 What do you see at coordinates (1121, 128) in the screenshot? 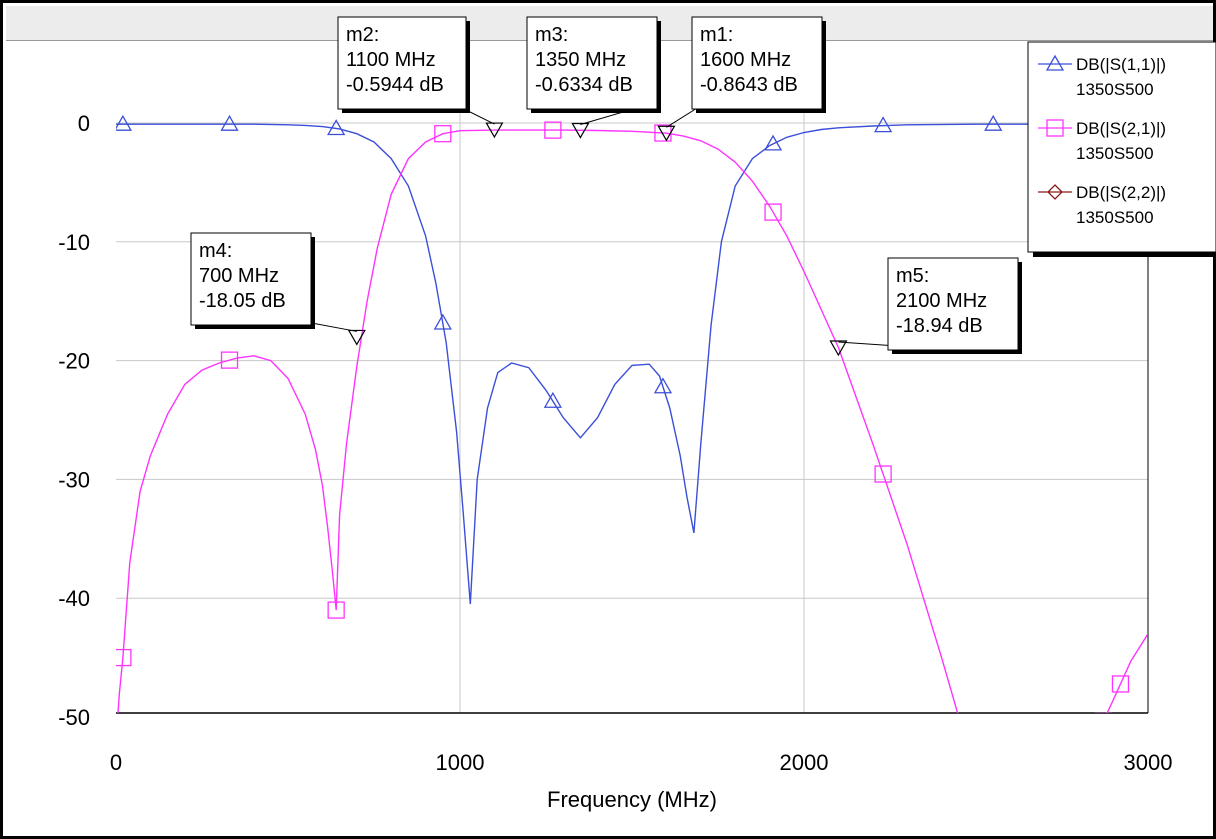
I see `legend-label: DB(|S(2,1)|)` at bounding box center [1121, 128].